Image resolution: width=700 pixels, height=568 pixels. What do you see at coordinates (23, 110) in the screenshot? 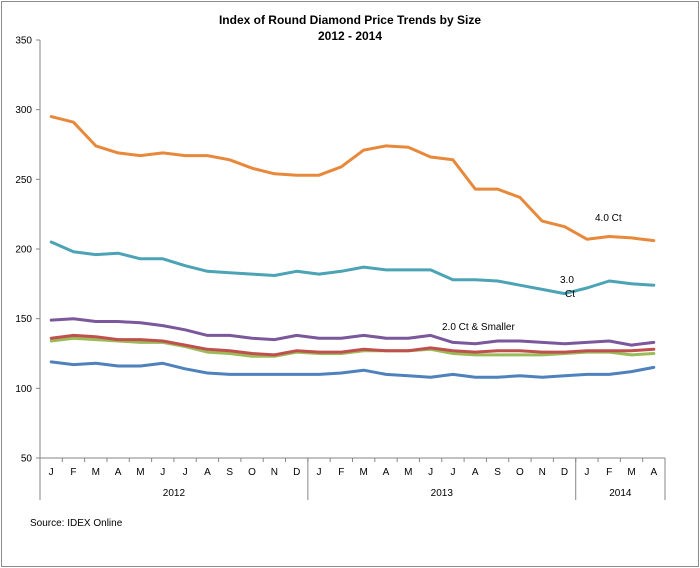
I see `y-tick-label: 300` at bounding box center [23, 110].